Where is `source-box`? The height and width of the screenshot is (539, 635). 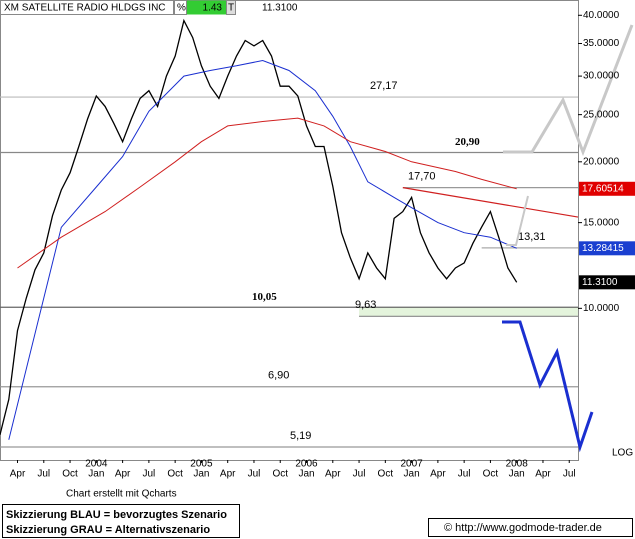
source-box is located at coordinates (530, 527).